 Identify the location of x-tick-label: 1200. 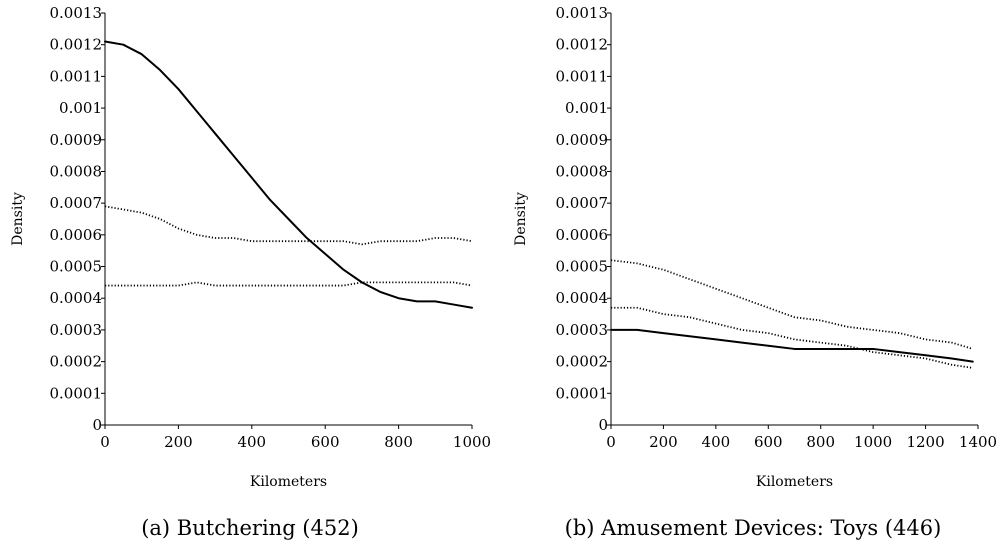
(925, 442).